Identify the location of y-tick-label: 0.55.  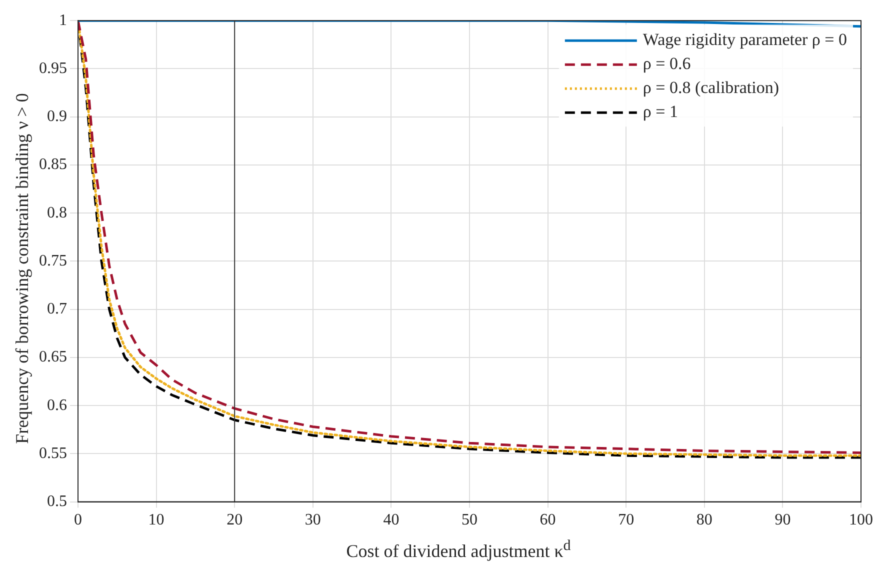
(53, 453).